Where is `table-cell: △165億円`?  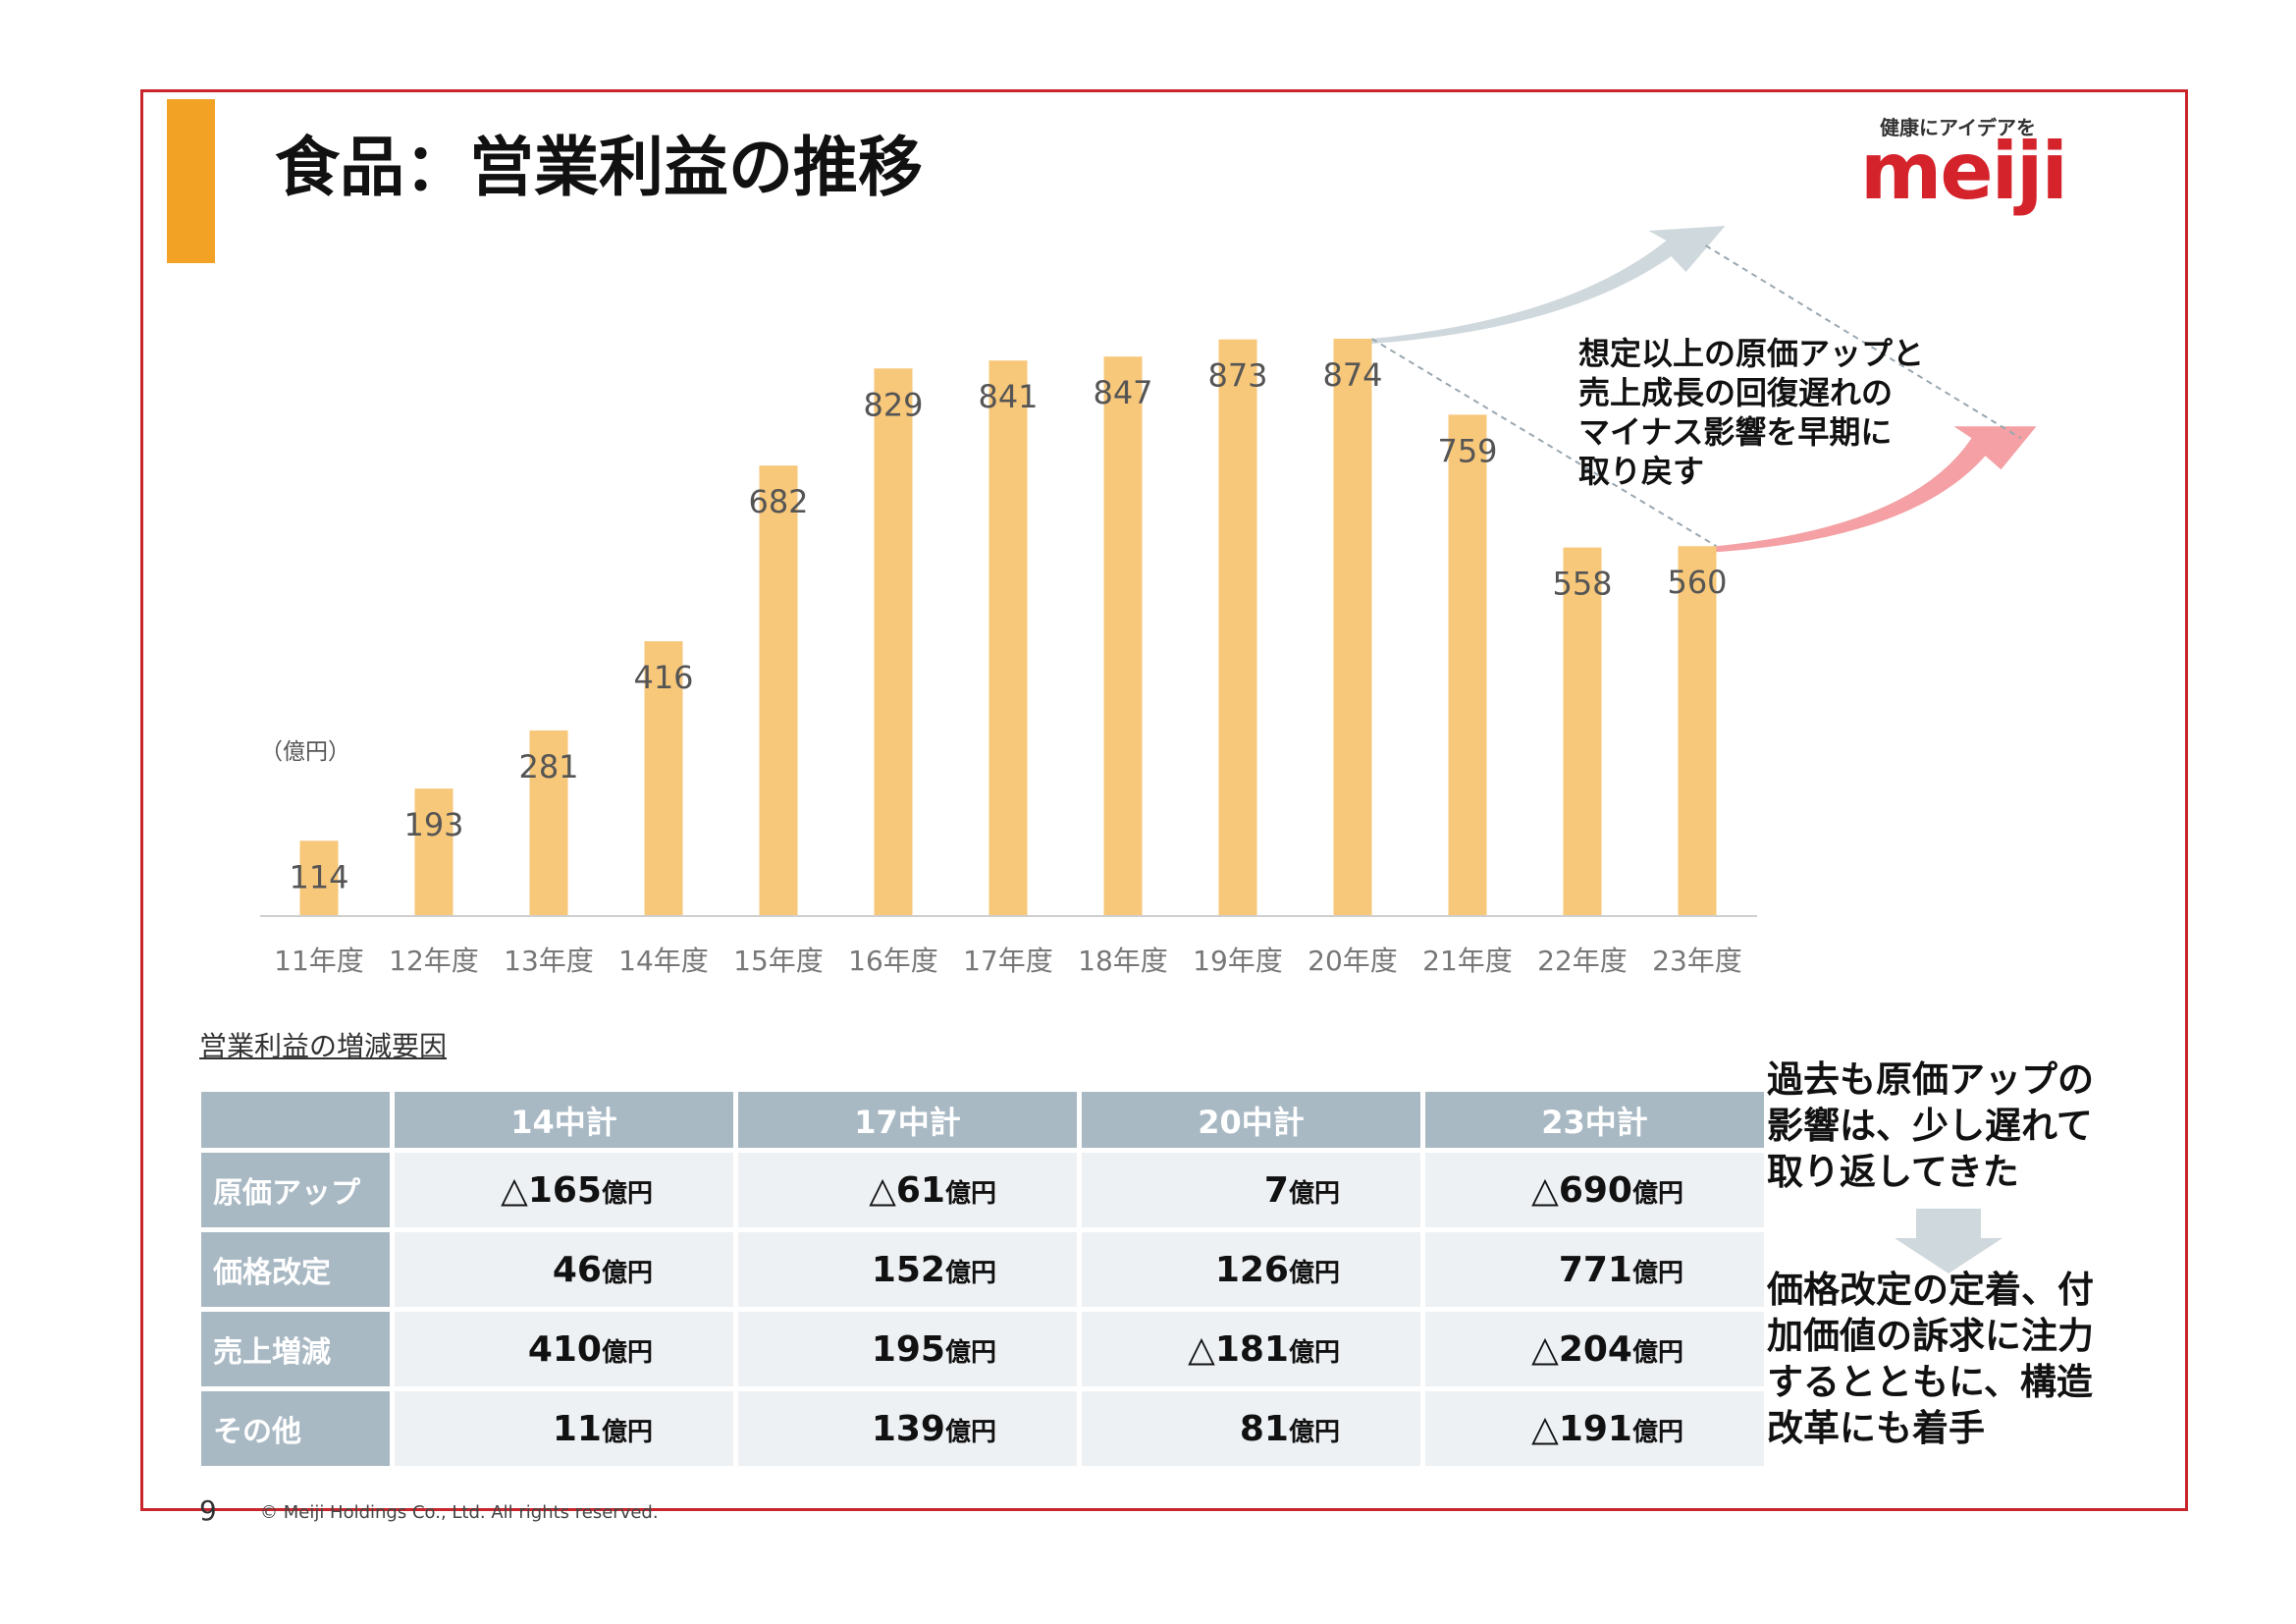 table-cell: △165億円 is located at coordinates (564, 1190).